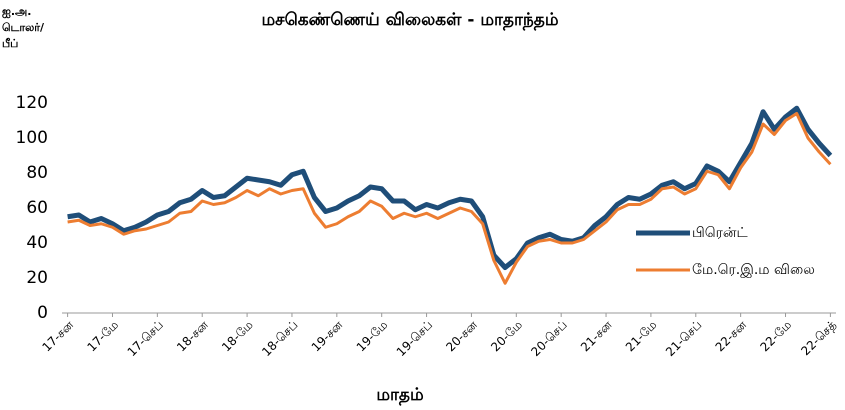 This screenshot has width=845, height=410. Describe the element at coordinates (32, 103) in the screenshot. I see `y-tick-label: 120` at that location.